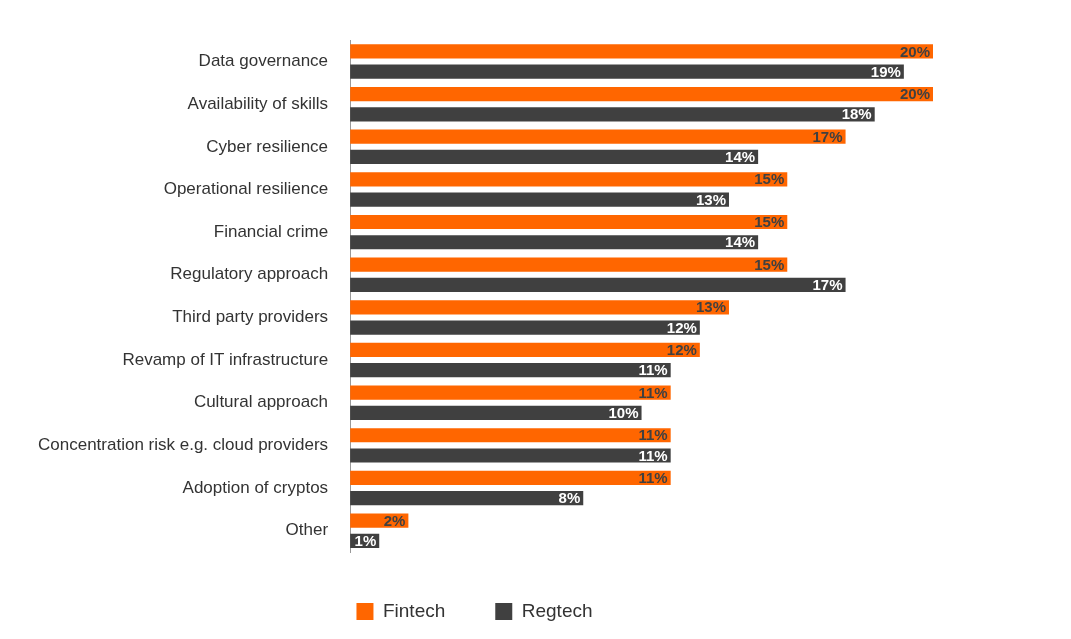 Image resolution: width=1071 pixels, height=639 pixels. Describe the element at coordinates (856, 114) in the screenshot. I see `data-label: 18%` at that location.